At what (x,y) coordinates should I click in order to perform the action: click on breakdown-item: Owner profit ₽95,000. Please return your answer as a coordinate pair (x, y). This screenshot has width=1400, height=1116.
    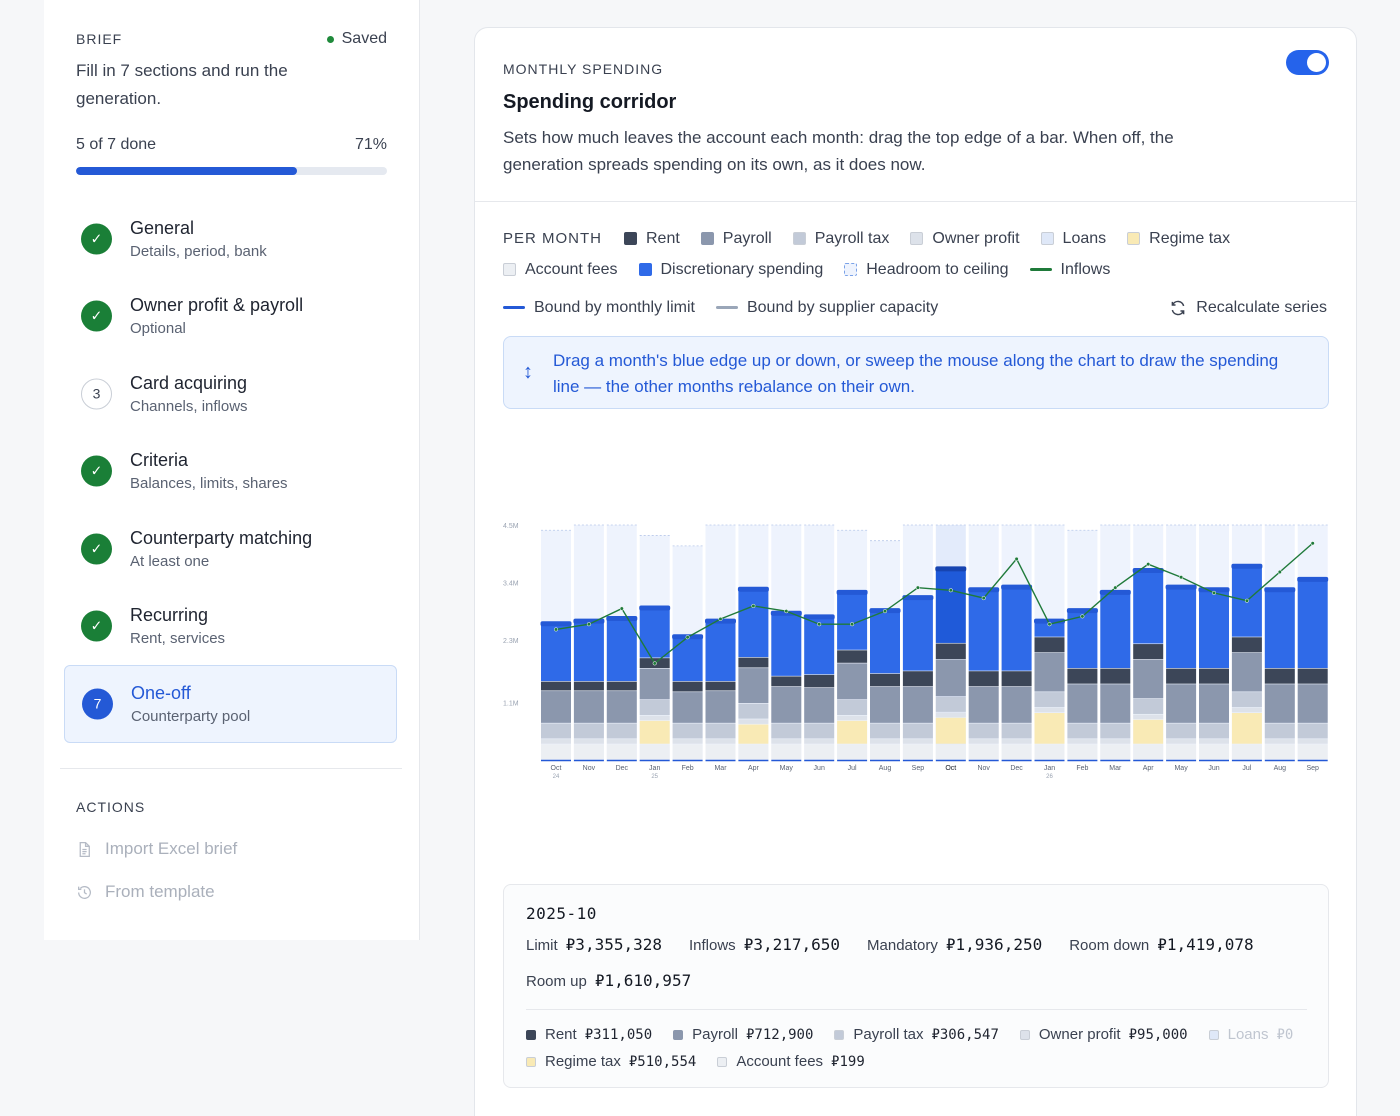
    Looking at the image, I should click on (1103, 1034).